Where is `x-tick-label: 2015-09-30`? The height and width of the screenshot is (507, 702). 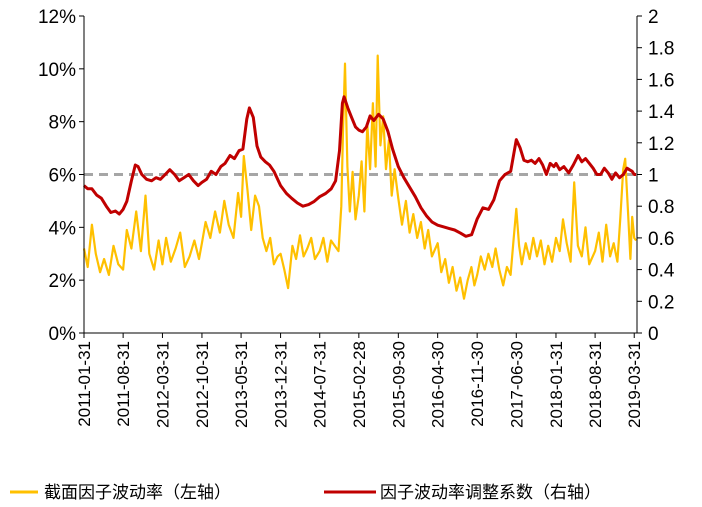 x-tick-label: 2015-09-30 is located at coordinates (398, 384).